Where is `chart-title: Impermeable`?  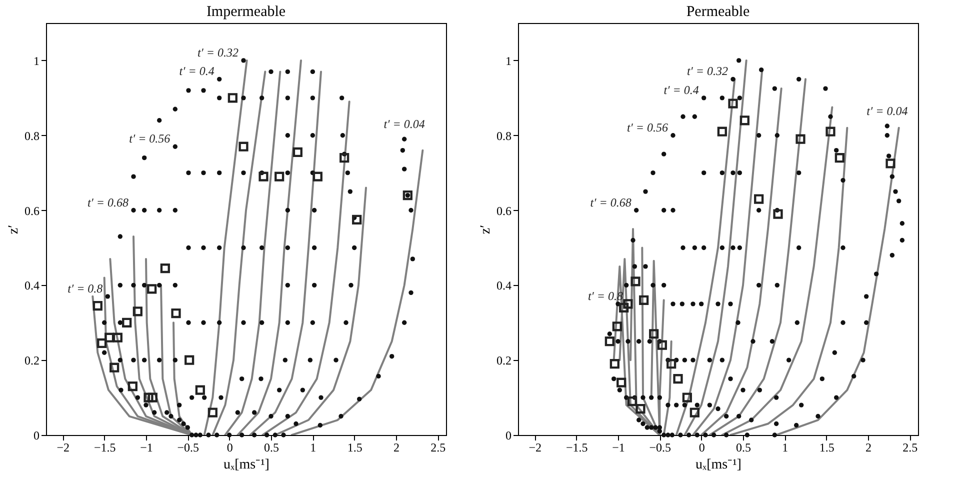
chart-title: Impermeable is located at coordinates (246, 12).